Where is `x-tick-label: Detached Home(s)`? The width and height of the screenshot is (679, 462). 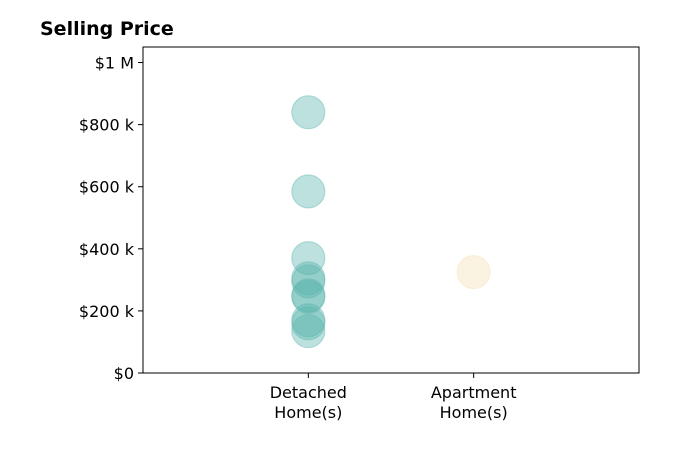
x-tick-label: Detached Home(s) is located at coordinates (308, 402).